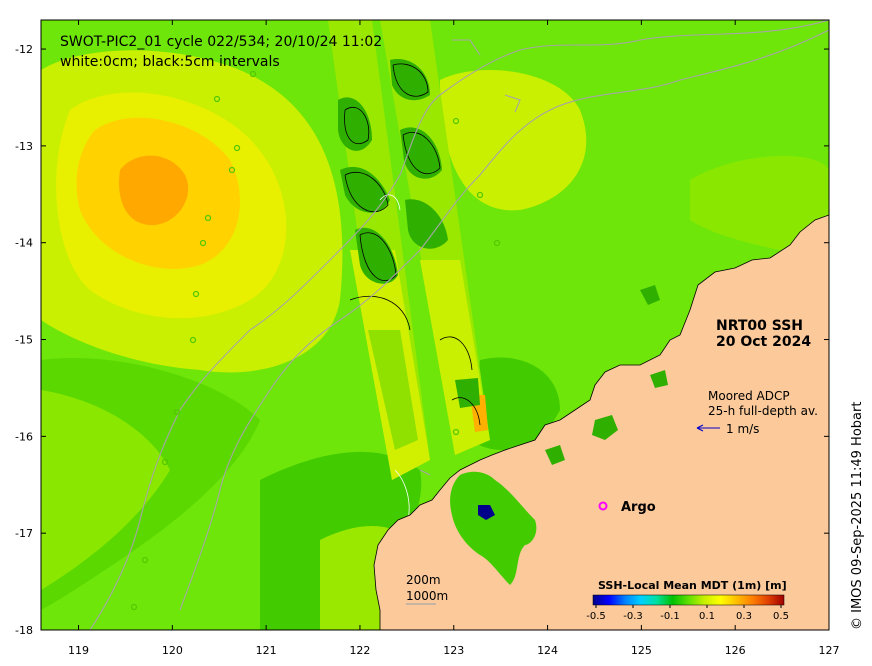 Image resolution: width=872 pixels, height=666 pixels. What do you see at coordinates (154, 190) in the screenshot?
I see `ssh-eddy-core` at bounding box center [154, 190].